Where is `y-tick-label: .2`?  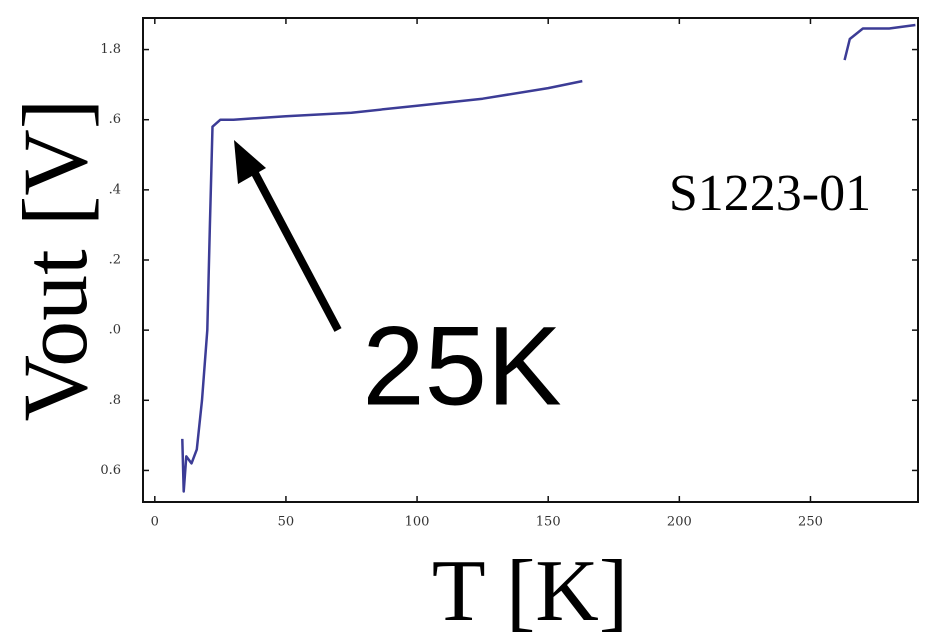 y-tick-label: .2 is located at coordinates (115, 260).